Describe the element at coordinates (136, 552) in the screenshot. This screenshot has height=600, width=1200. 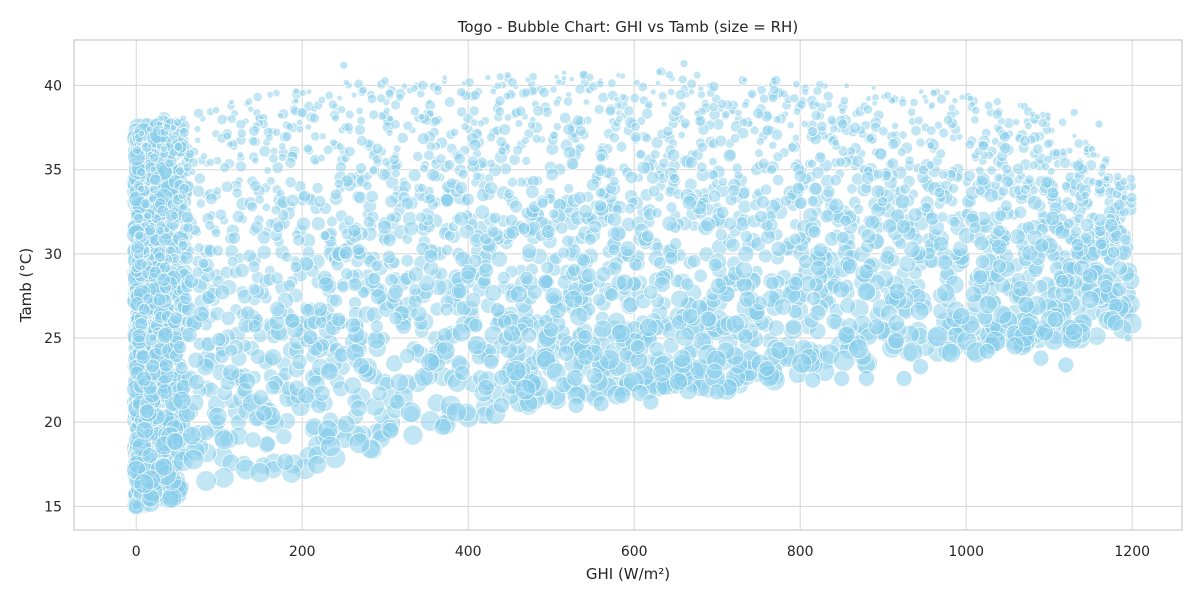
I see `x-tick-label: 0` at that location.